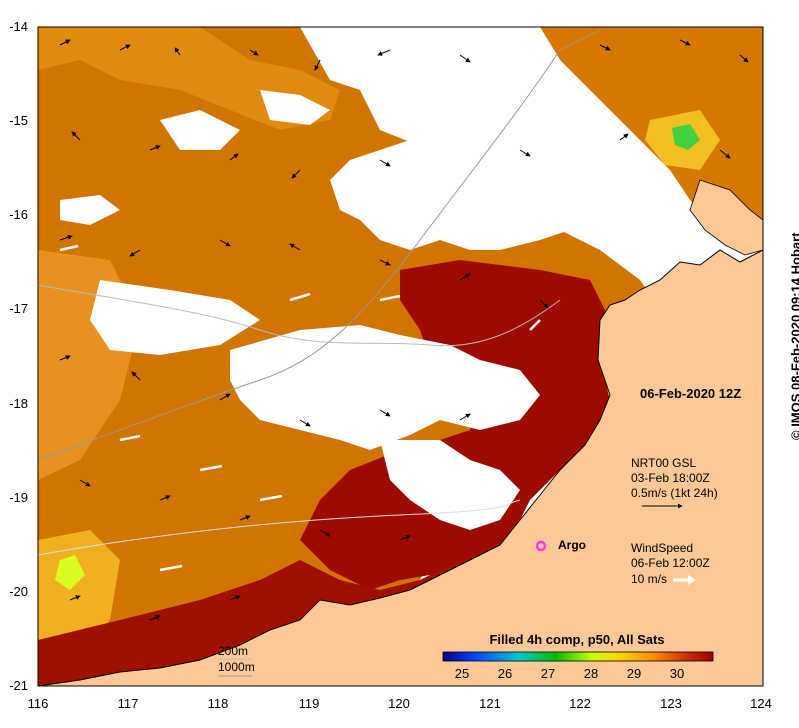 The width and height of the screenshot is (799, 728). I want to click on y-tick-label: -18, so click(18, 403).